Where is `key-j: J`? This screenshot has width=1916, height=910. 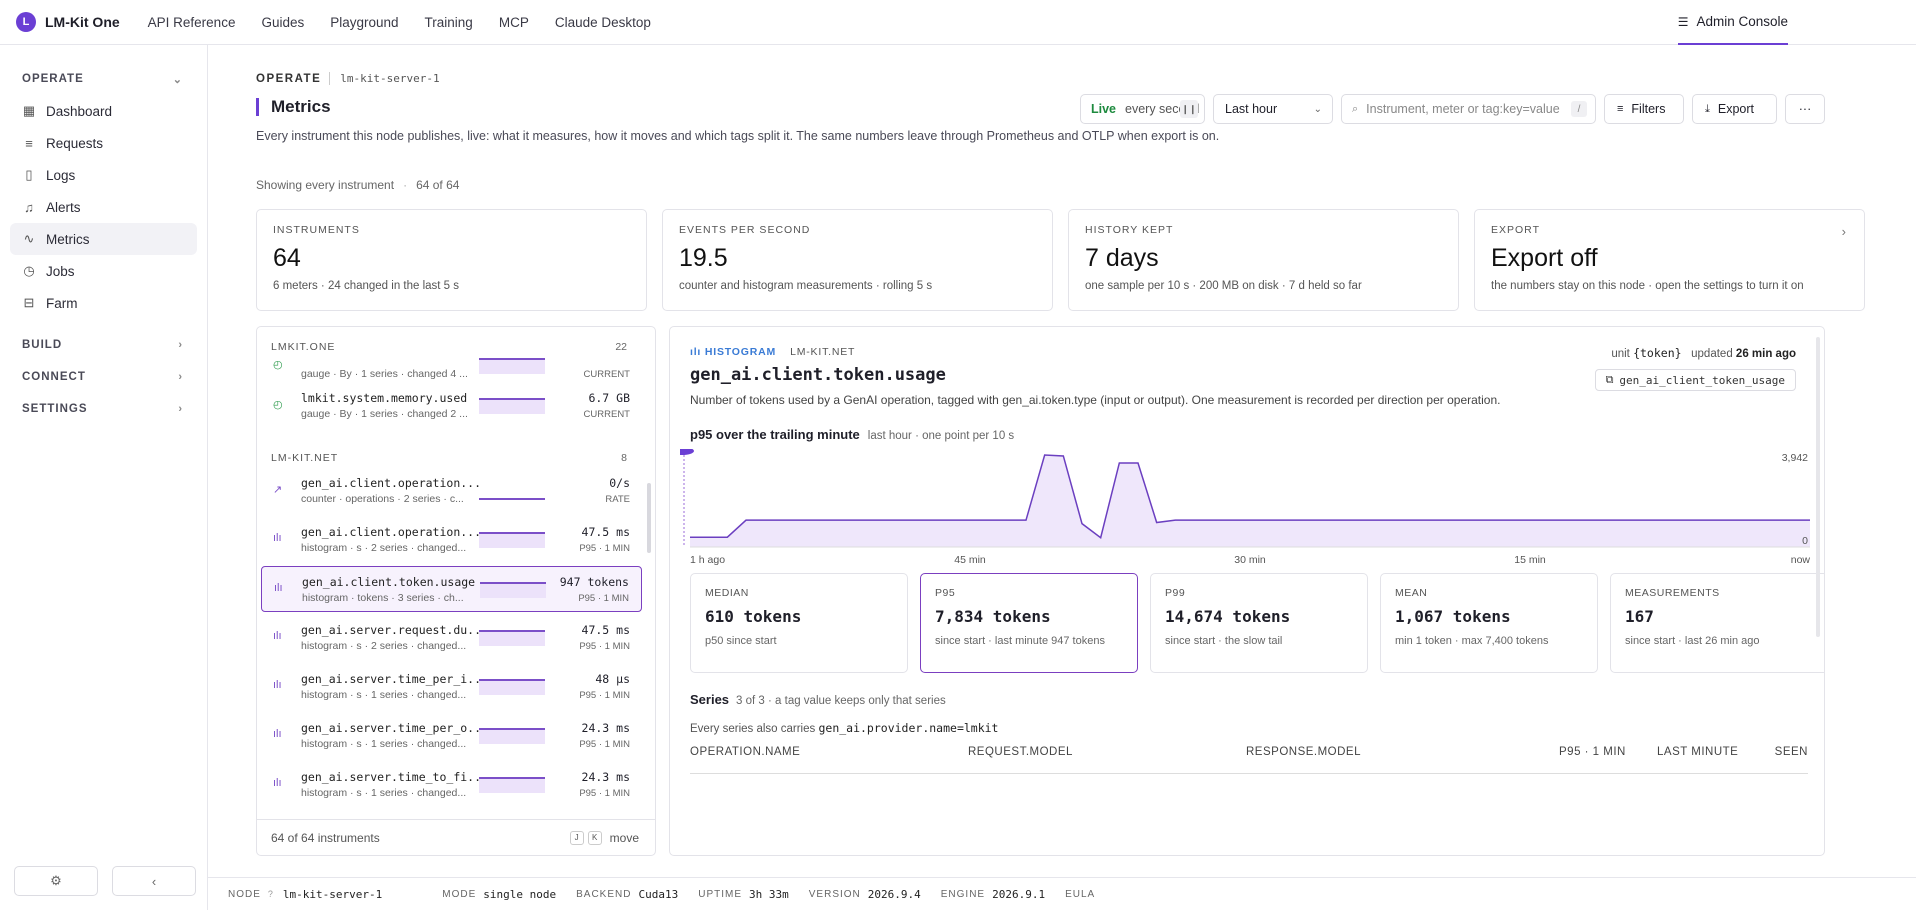
key-j: J is located at coordinates (576, 837).